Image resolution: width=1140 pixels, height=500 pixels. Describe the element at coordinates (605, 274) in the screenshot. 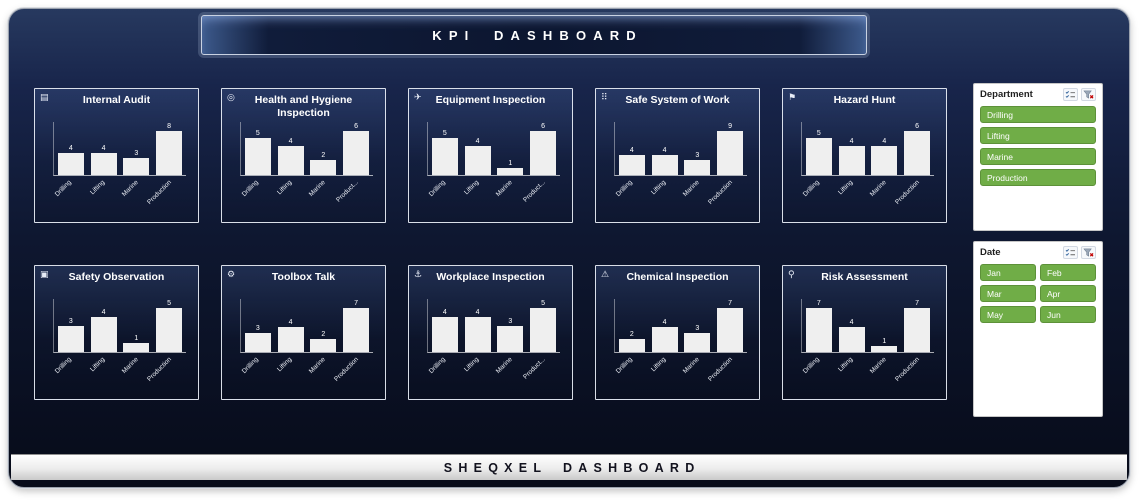

I see `chemical-icon: ⚠` at that location.